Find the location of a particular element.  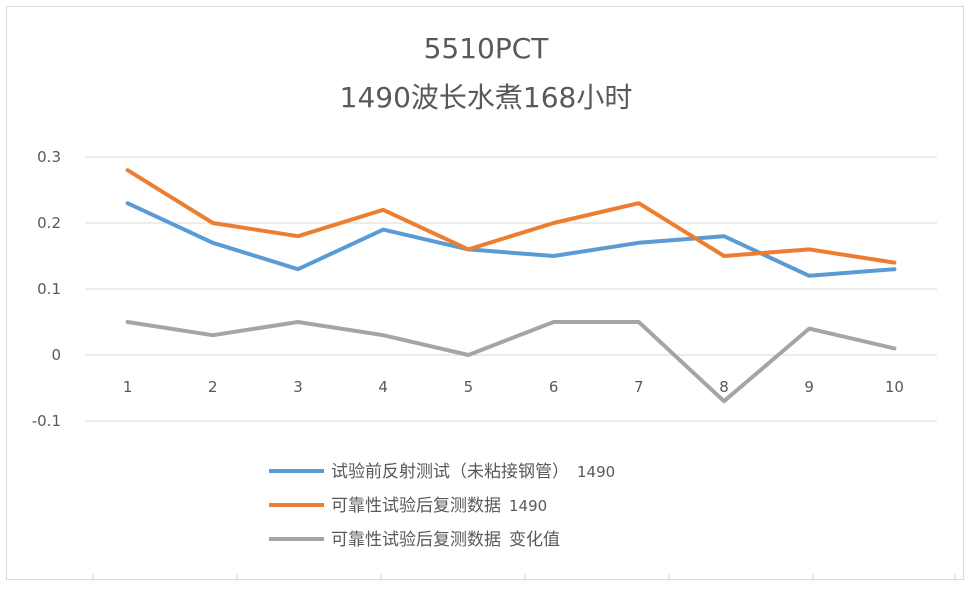

x-tick-label: 9 is located at coordinates (809, 387).